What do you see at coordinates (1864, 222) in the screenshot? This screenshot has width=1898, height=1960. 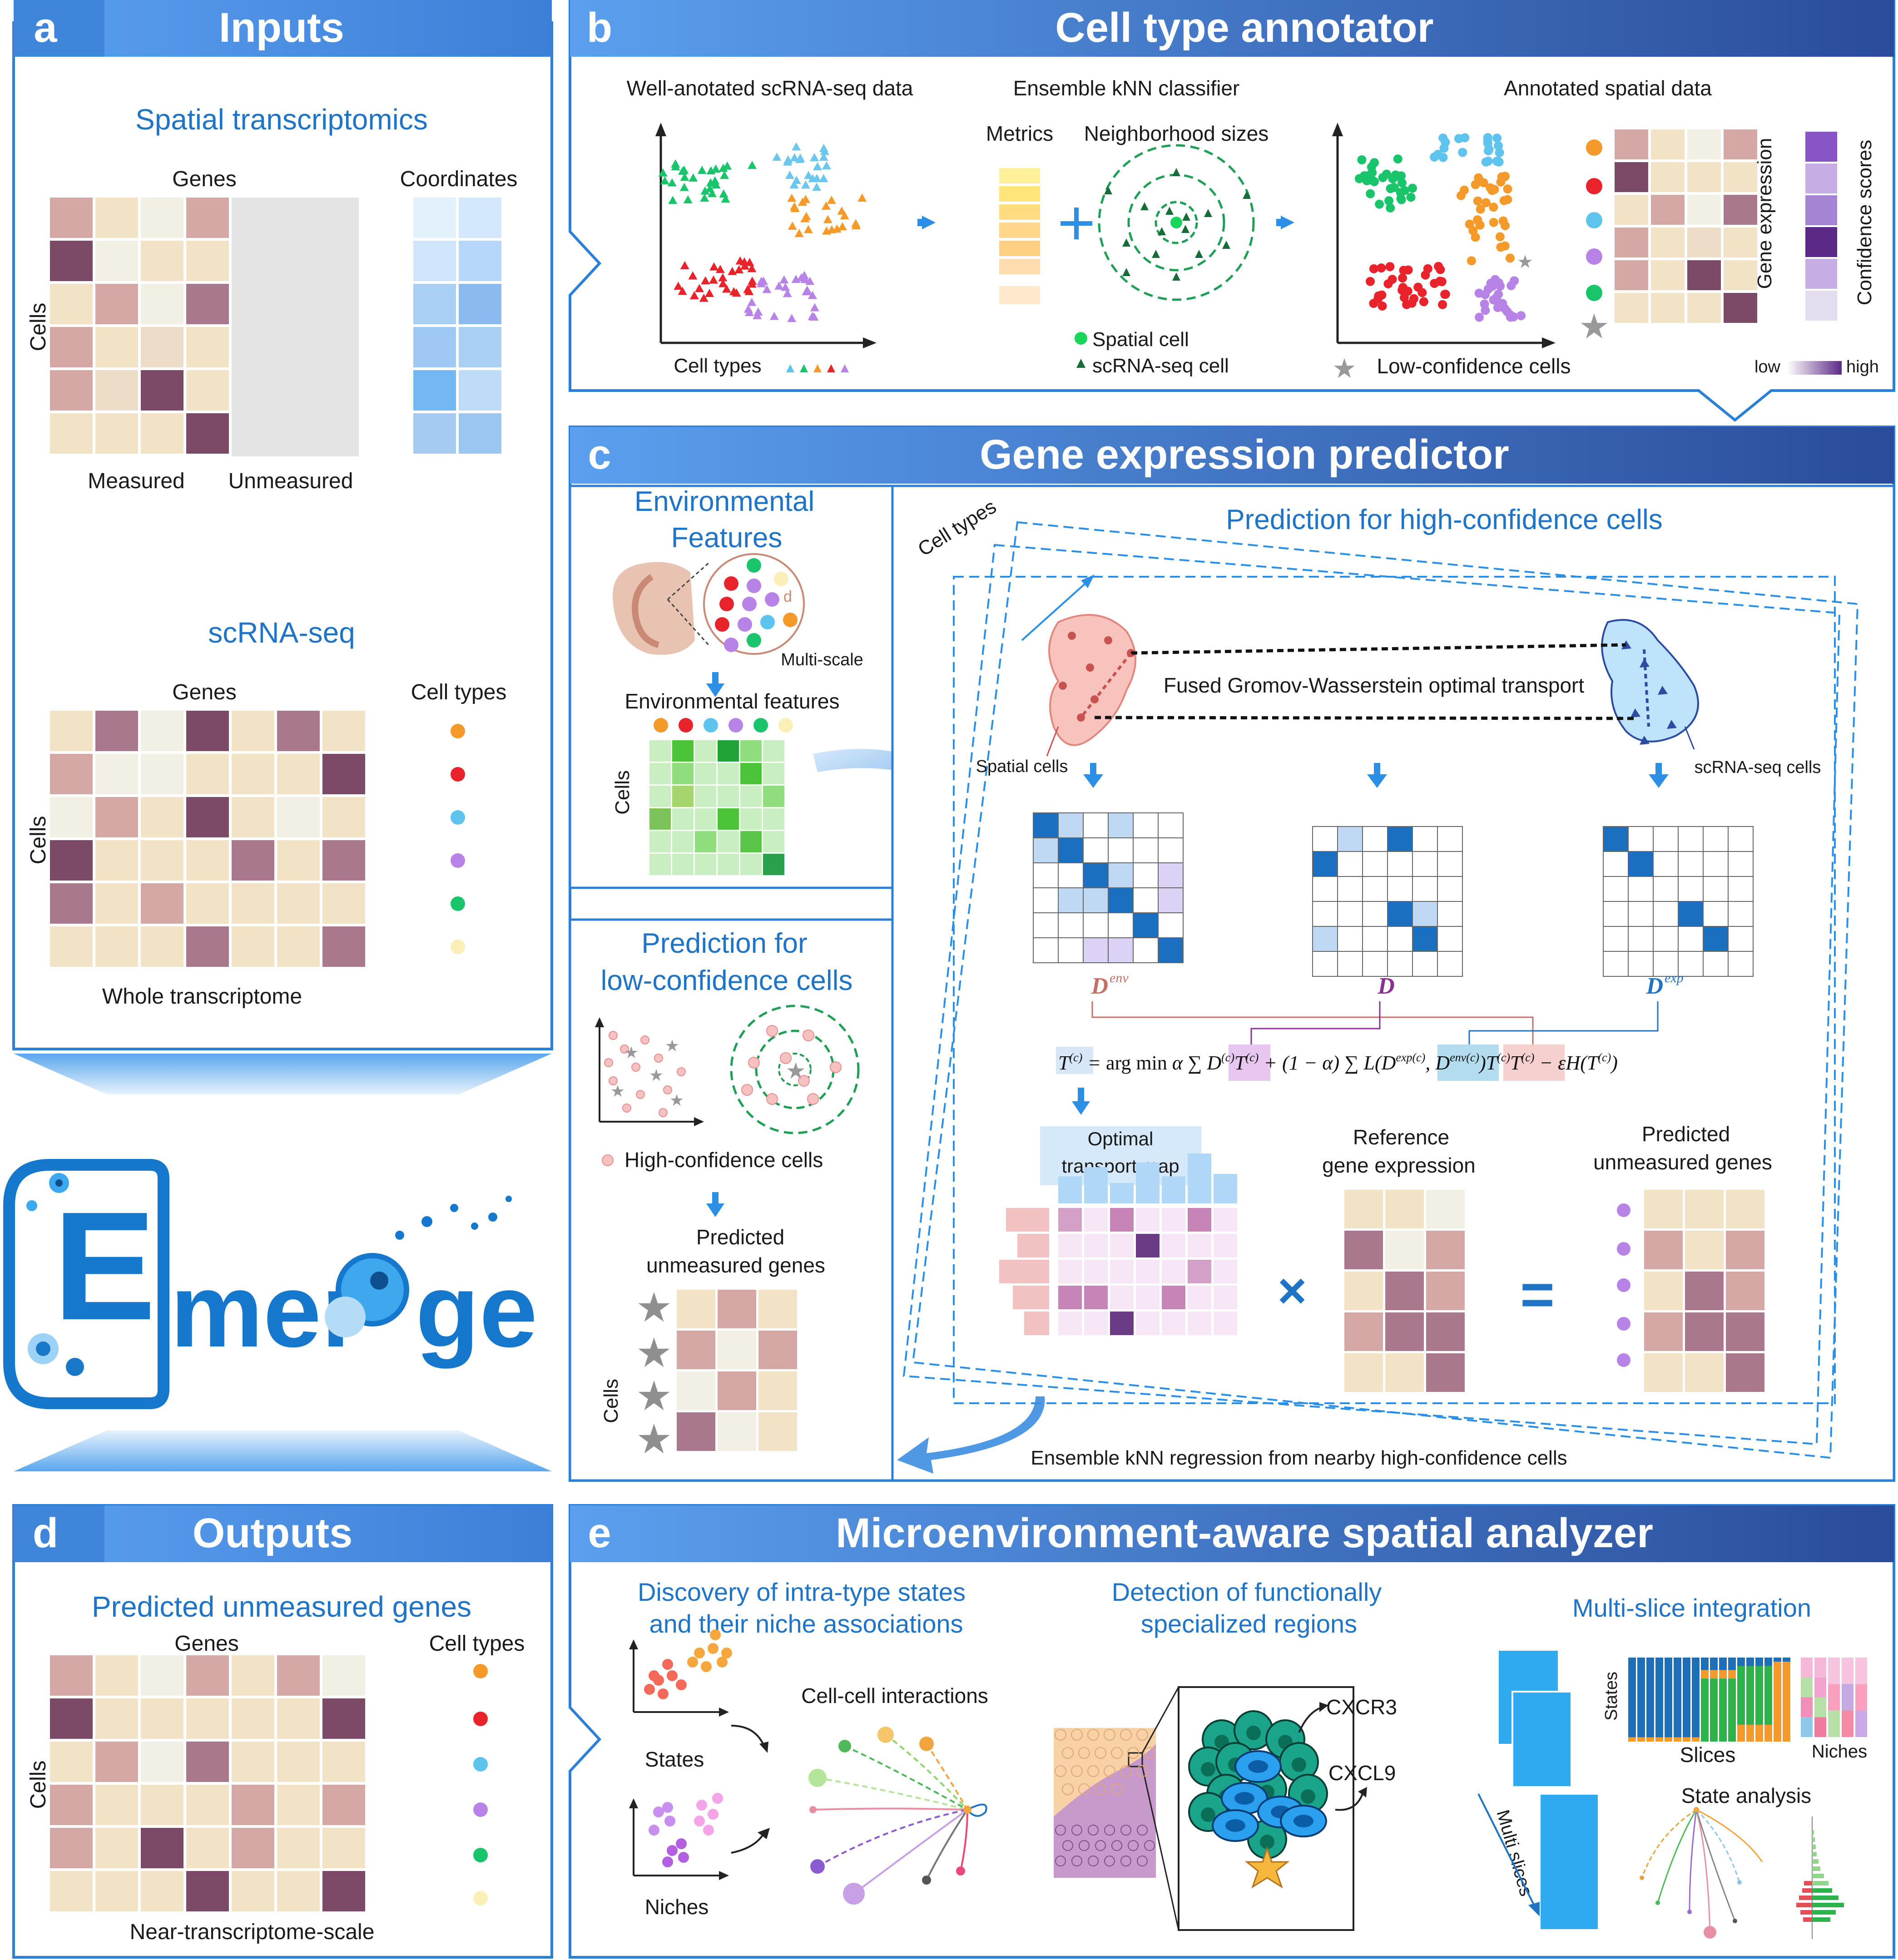 I see `confidence-axis: Confidence scores` at bounding box center [1864, 222].